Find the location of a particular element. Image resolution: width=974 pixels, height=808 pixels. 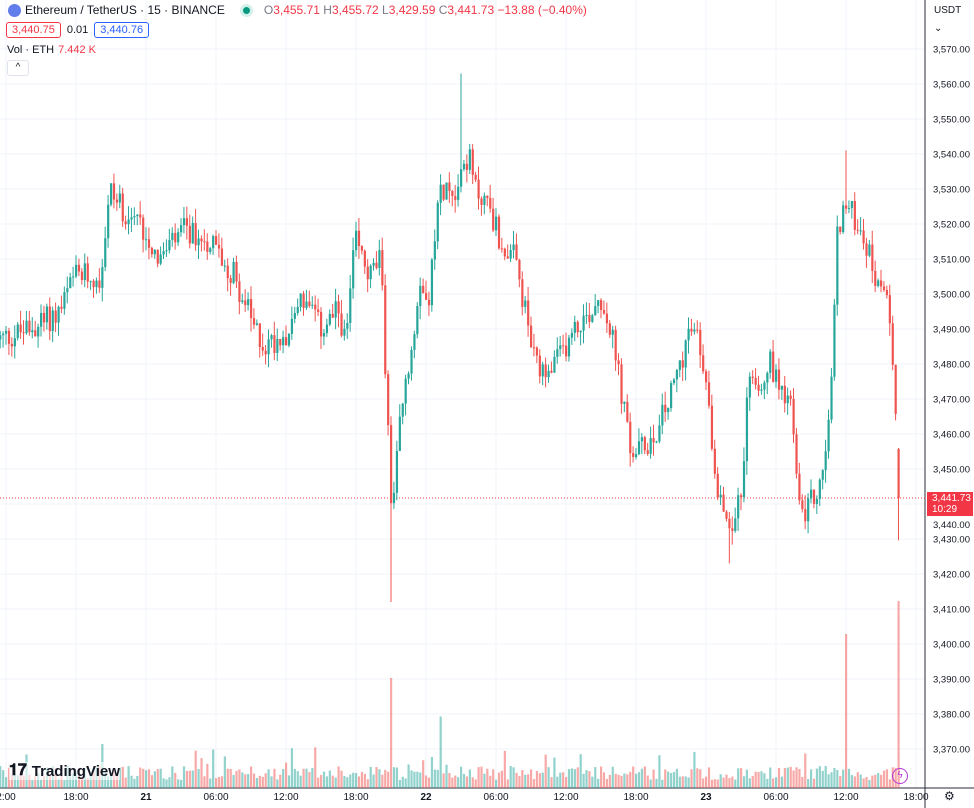

symbol-title: Ethereum / TetherUS · 15 · BINANCE is located at coordinates (125, 10).